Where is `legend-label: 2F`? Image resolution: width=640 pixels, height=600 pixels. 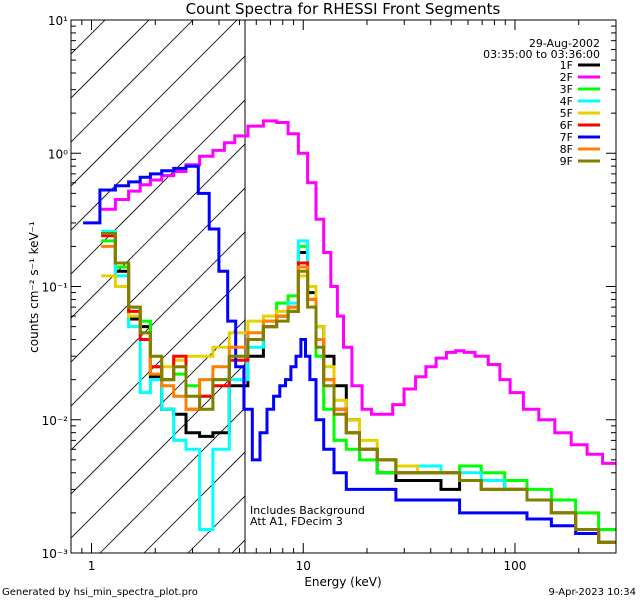
legend-label: 2F is located at coordinates (566, 77).